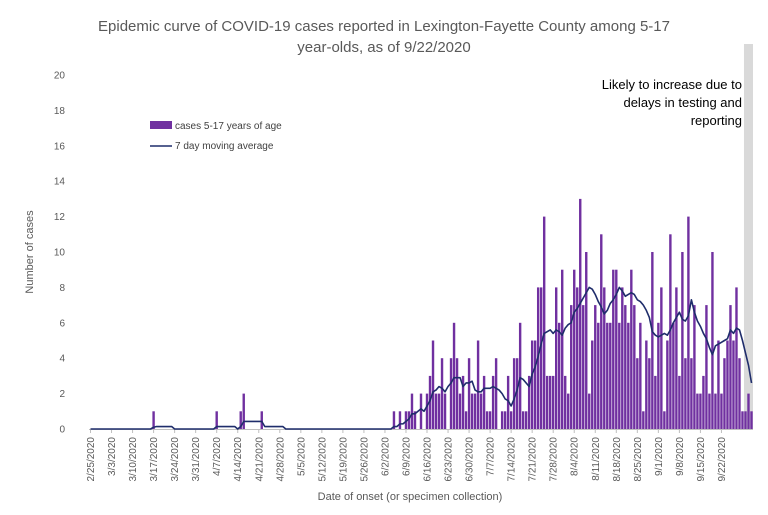 The height and width of the screenshot is (515, 768). What do you see at coordinates (62, 394) in the screenshot?
I see `y-tick-label: 2` at bounding box center [62, 394].